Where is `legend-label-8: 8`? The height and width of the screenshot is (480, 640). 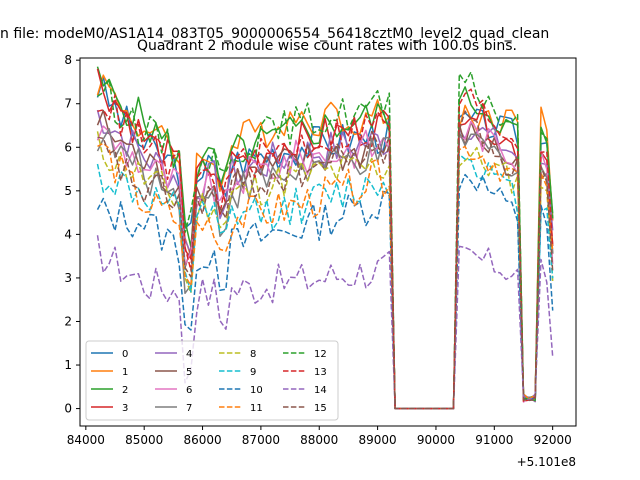 legend-label-8: 8 is located at coordinates (253, 354).